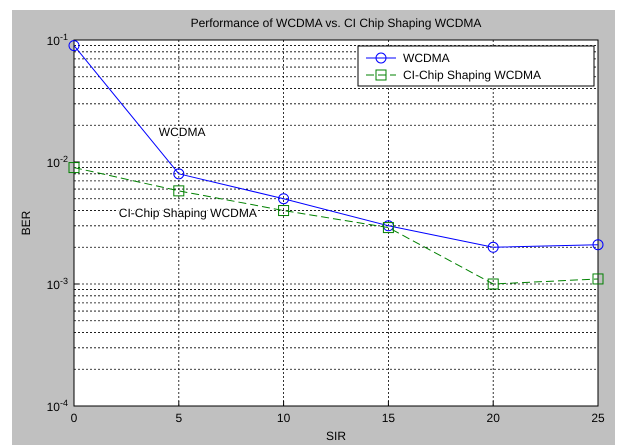  What do you see at coordinates (336, 23) in the screenshot?
I see `chart-title: Performance of WCDMA vs. CI Chip Shaping WCDMA` at bounding box center [336, 23].